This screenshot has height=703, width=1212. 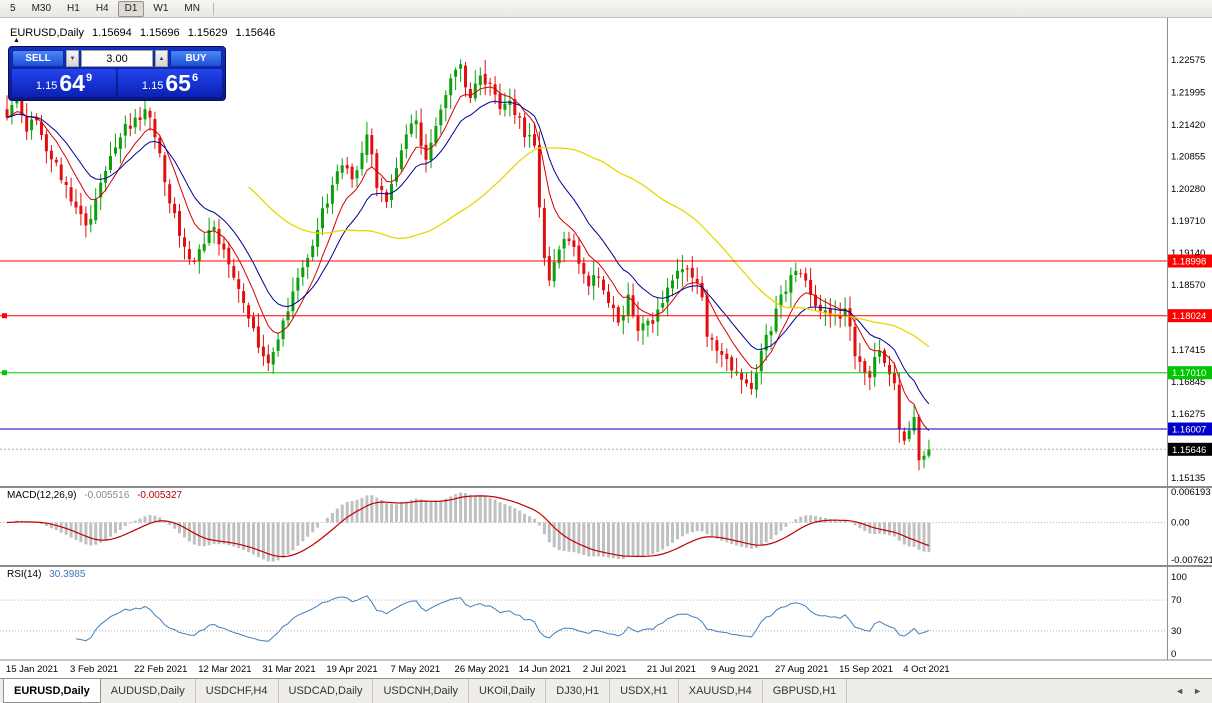 What do you see at coordinates (131, 8) in the screenshot?
I see `timeframe-button-d1: D1` at bounding box center [131, 8].